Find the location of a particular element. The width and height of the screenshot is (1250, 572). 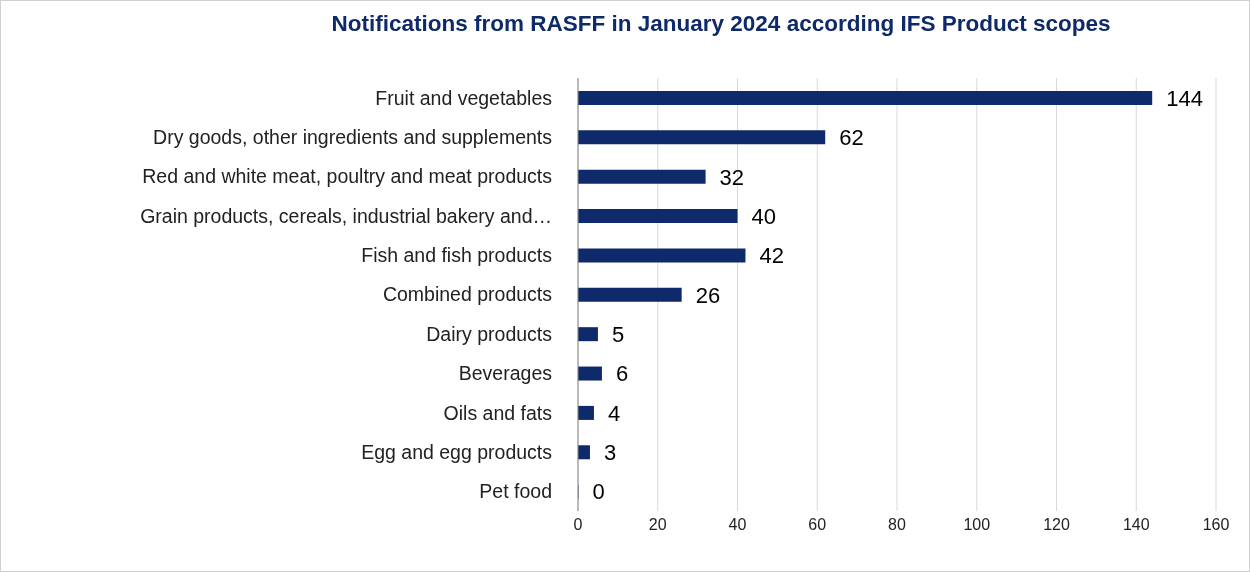

data-label: 6 is located at coordinates (622, 374).